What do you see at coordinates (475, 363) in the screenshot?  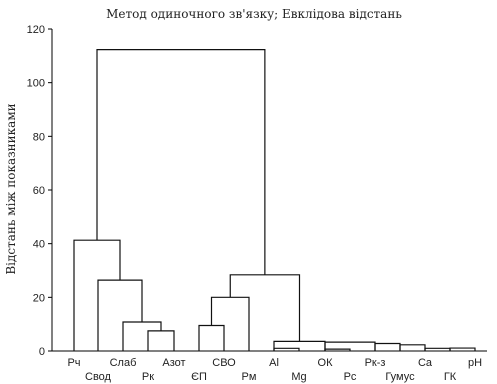 I see `leaf-label: pH` at bounding box center [475, 363].